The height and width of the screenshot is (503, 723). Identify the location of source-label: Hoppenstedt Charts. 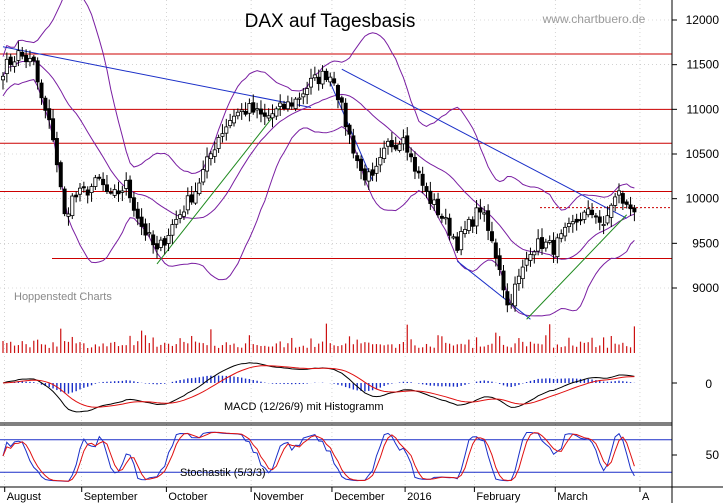
(63, 297).